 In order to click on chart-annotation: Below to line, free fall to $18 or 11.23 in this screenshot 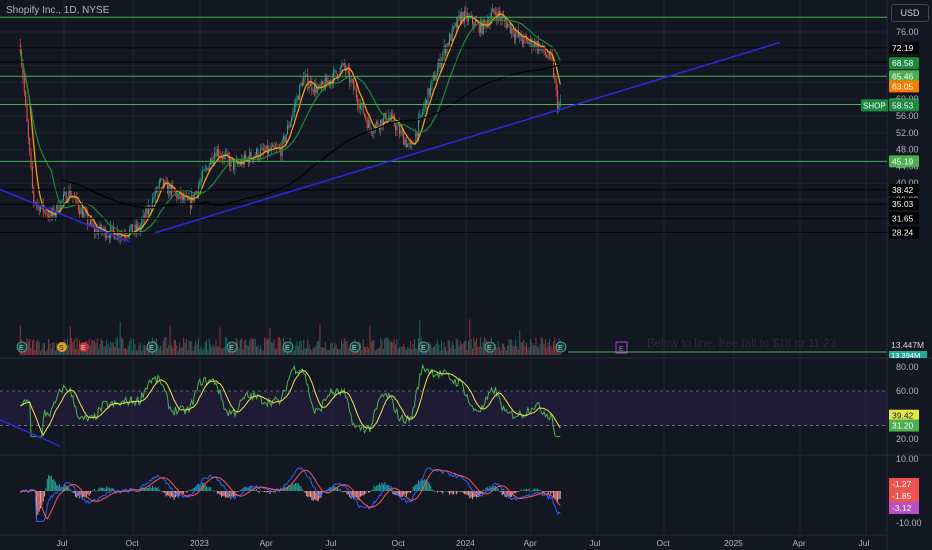, I will do `click(741, 344)`.